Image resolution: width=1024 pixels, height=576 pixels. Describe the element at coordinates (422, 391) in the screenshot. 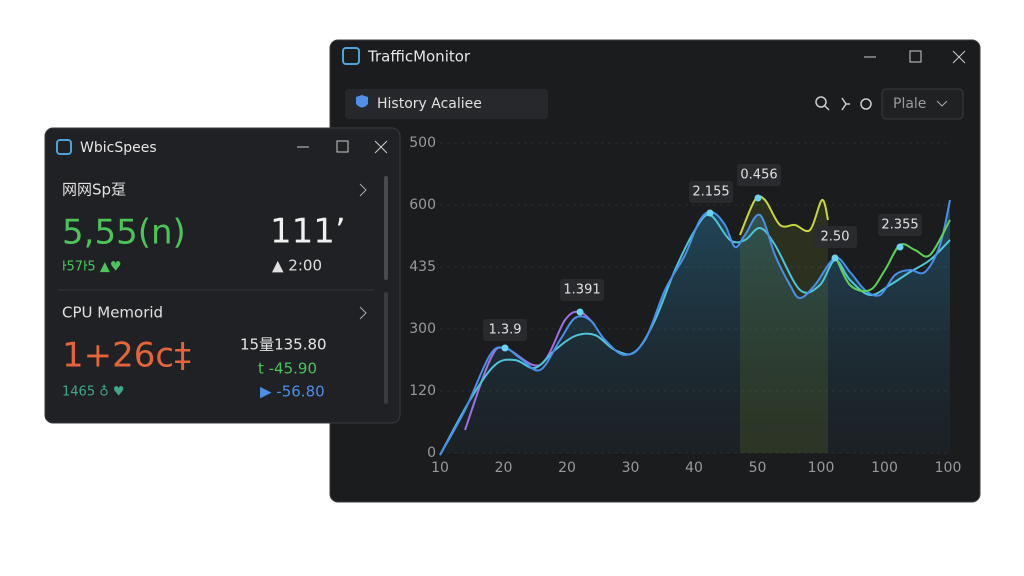

I see `y-tick-label: 120` at that location.